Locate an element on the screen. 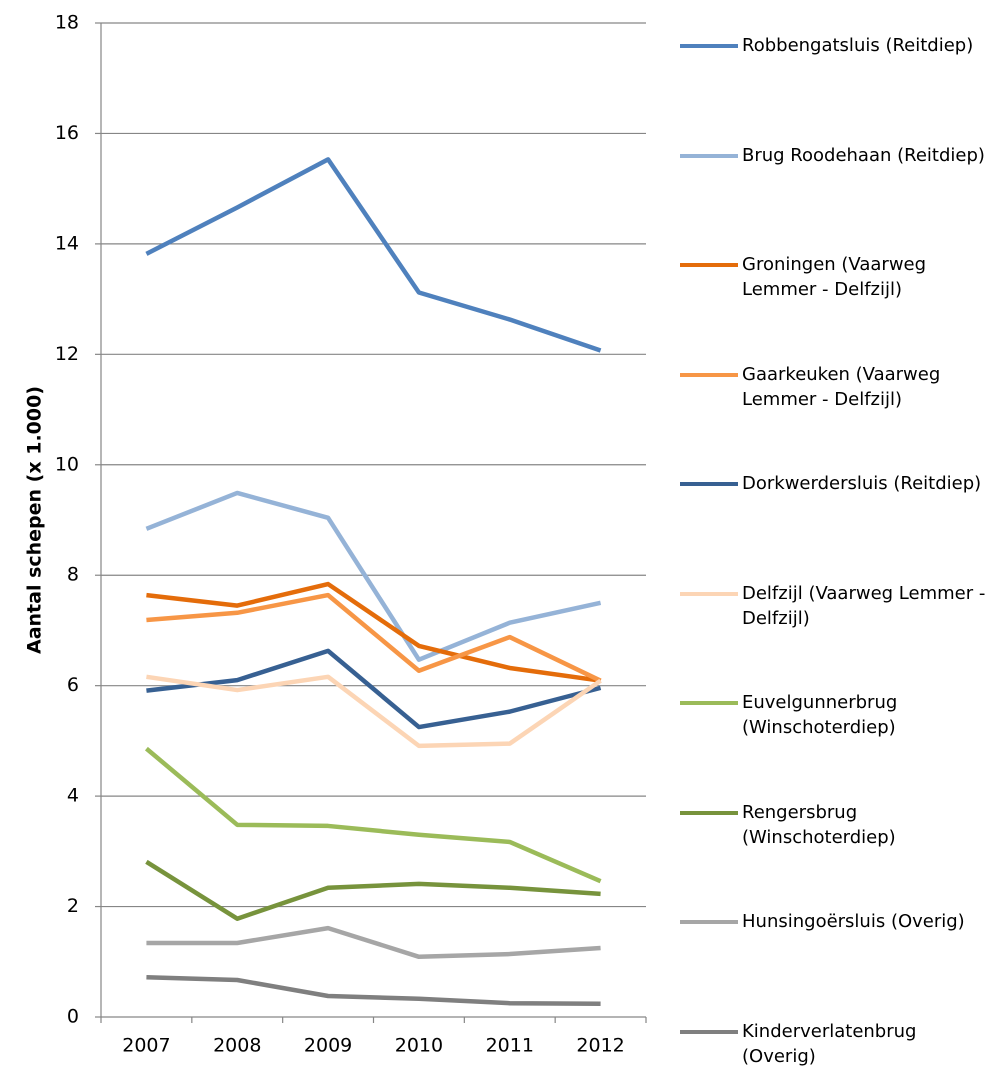 The height and width of the screenshot is (1069, 991). y-tick-label: 14 is located at coordinates (67, 243).